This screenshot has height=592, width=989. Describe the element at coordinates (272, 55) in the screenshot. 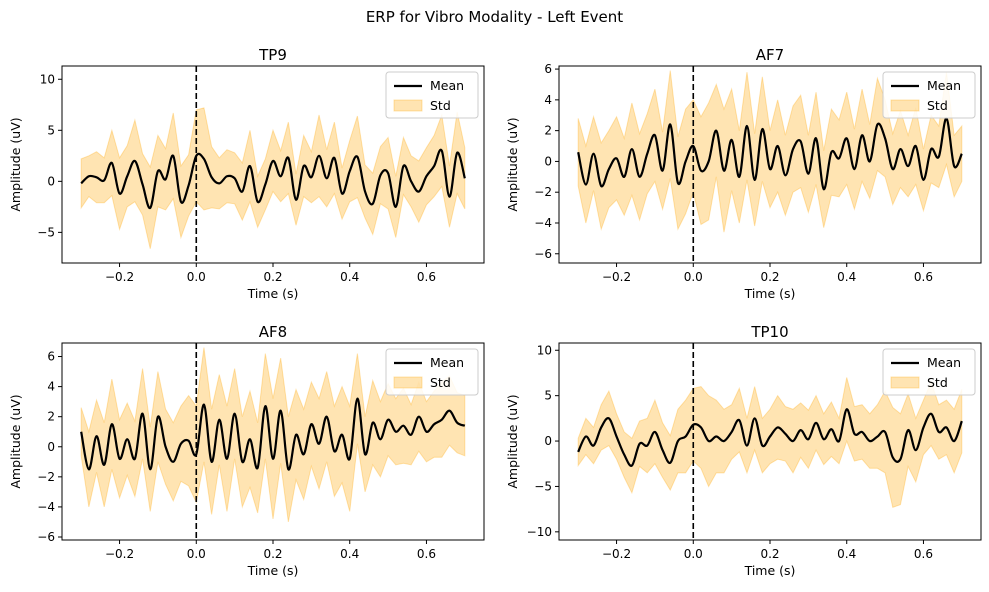

I see `subplot-title: TP9` at that location.